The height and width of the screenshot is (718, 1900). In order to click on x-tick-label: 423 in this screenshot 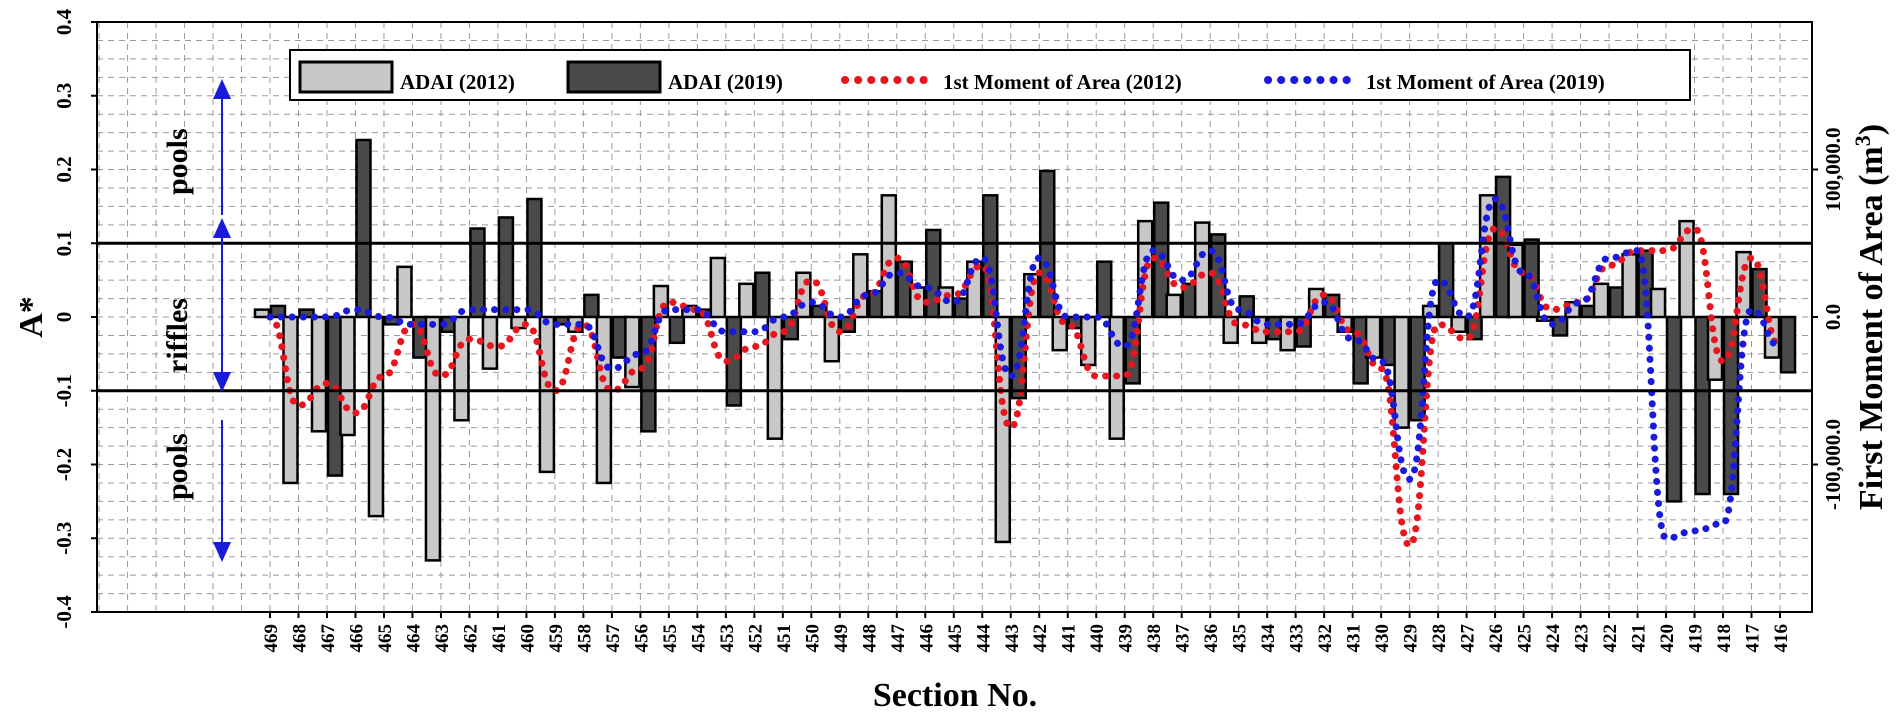, I will do `click(1582, 638)`.